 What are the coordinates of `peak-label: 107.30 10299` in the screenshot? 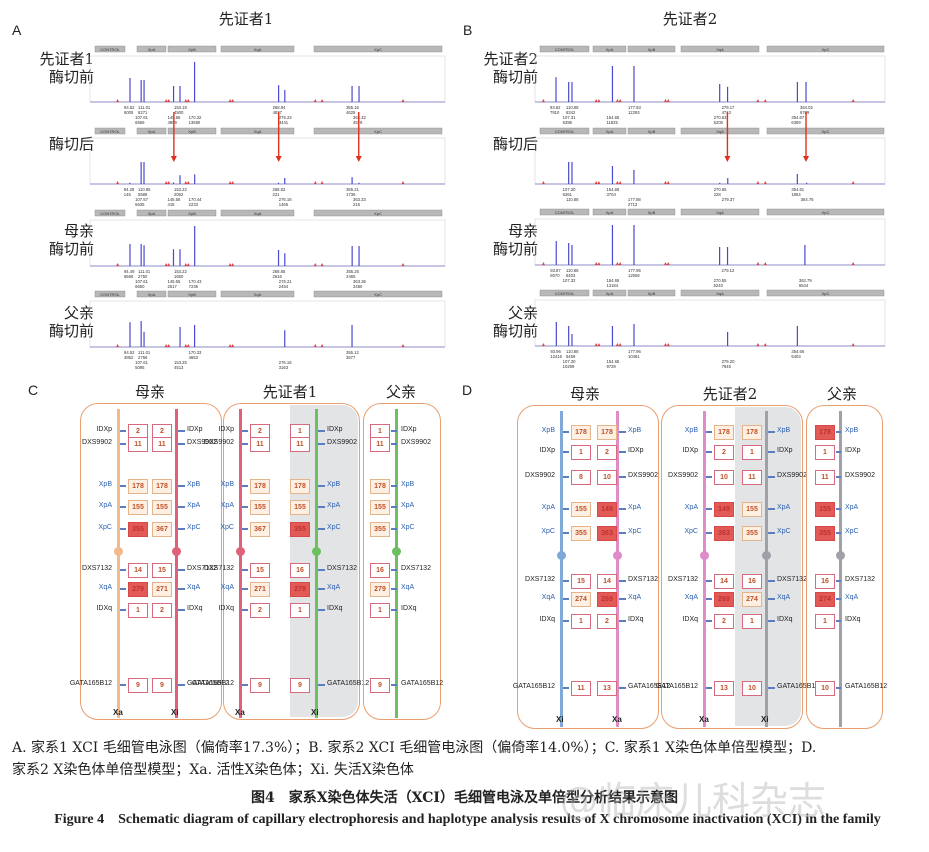 It's located at (569, 364).